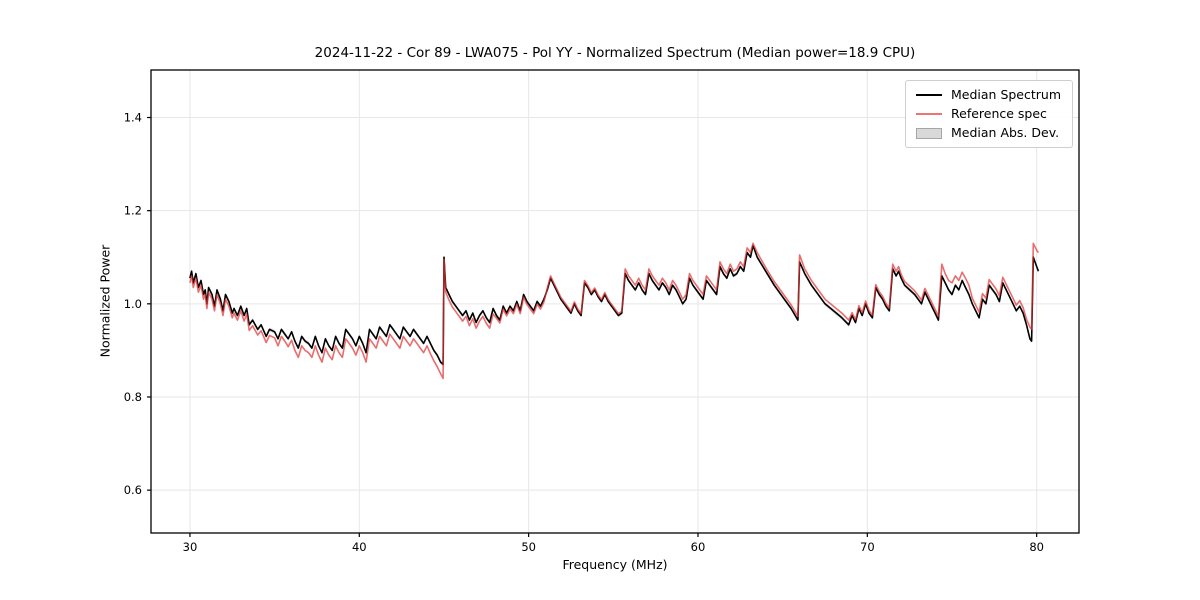 Image resolution: width=1200 pixels, height=600 pixels. I want to click on x-axis-label: Frequency (MHz), so click(615, 564).